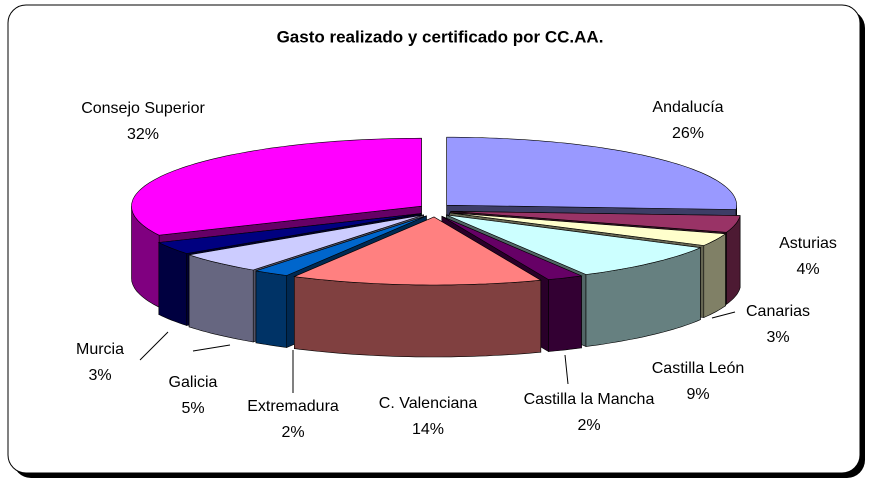 The height and width of the screenshot is (487, 871). Describe the element at coordinates (193, 382) in the screenshot. I see `slice-label: Galicia` at that location.